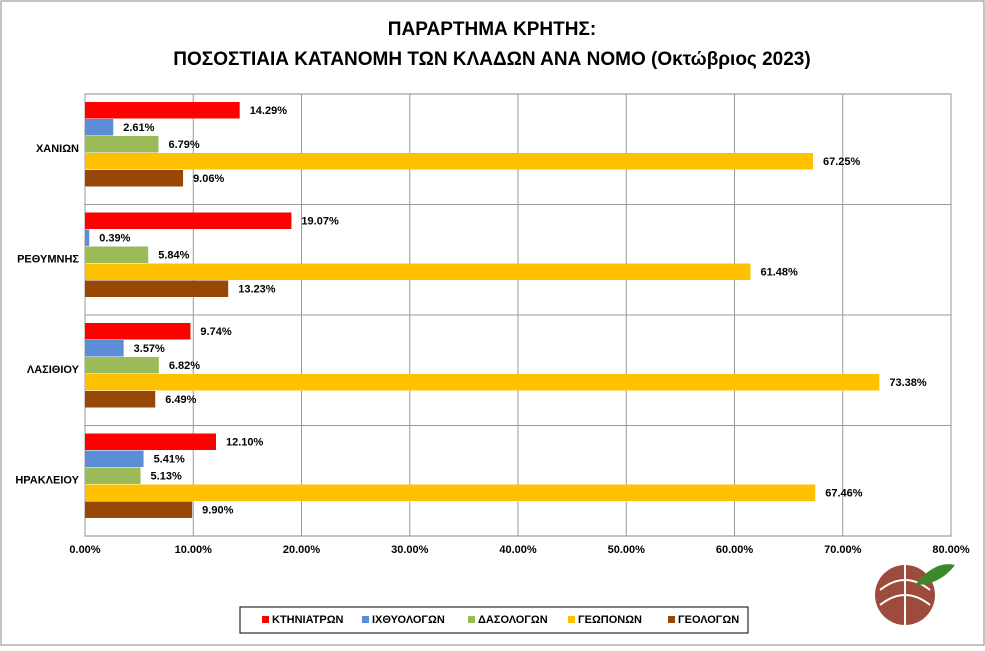 The width and height of the screenshot is (985, 651). What do you see at coordinates (57, 149) in the screenshot?
I see `y-tick-label: ΧΑΝΙΩΝ` at bounding box center [57, 149].